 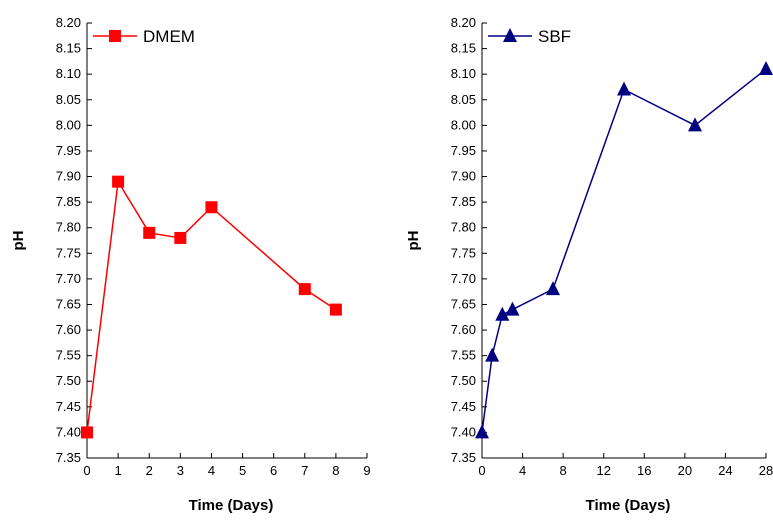 What do you see at coordinates (304, 470) in the screenshot?
I see `x-tick-label: 7` at bounding box center [304, 470].